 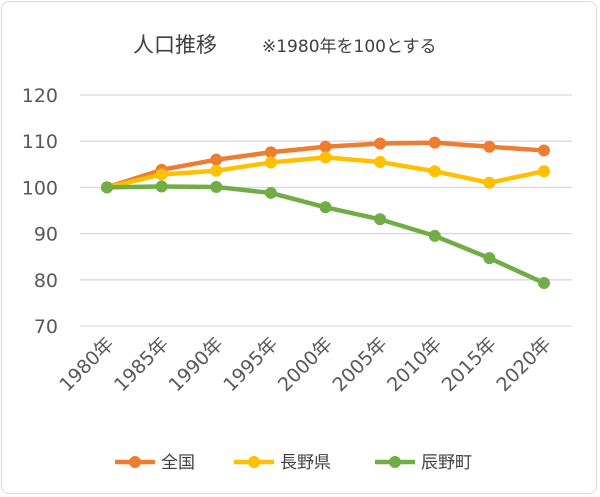 What do you see at coordinates (469, 364) in the screenshot?
I see `x-tick-label: 2015年` at bounding box center [469, 364].